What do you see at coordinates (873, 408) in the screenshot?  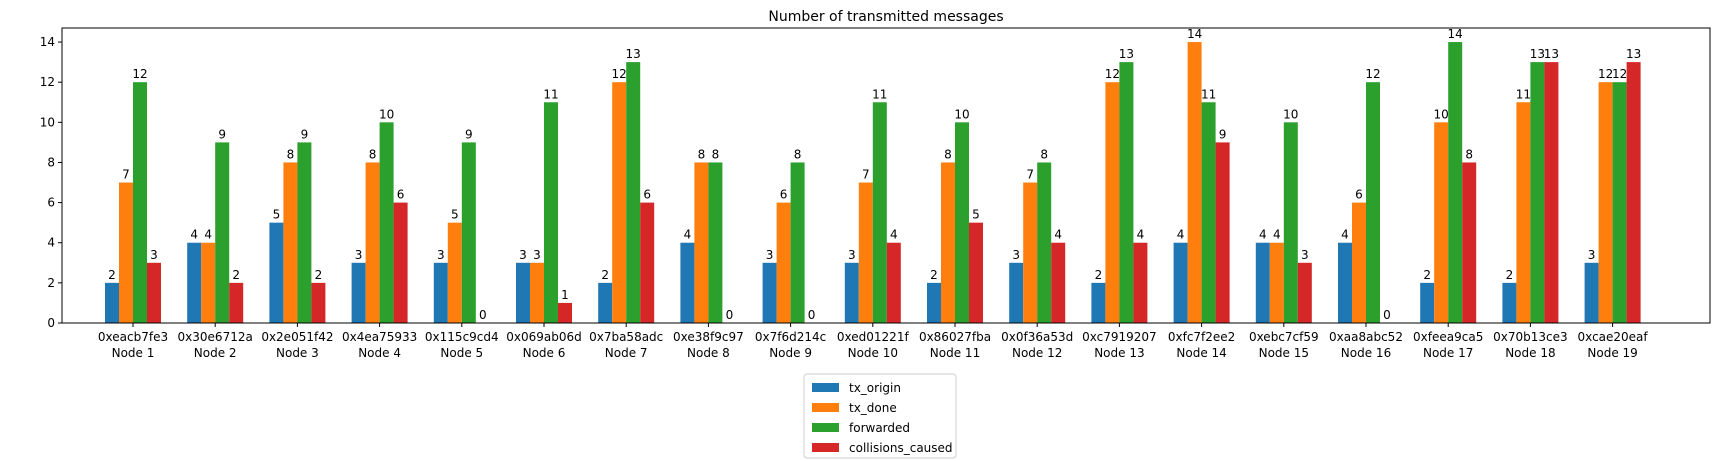 I see `legend-label: tx_done` at bounding box center [873, 408].